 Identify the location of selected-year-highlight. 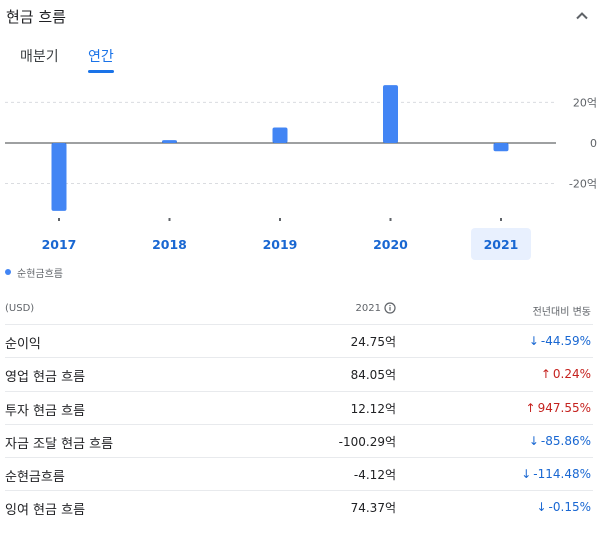
(501, 244).